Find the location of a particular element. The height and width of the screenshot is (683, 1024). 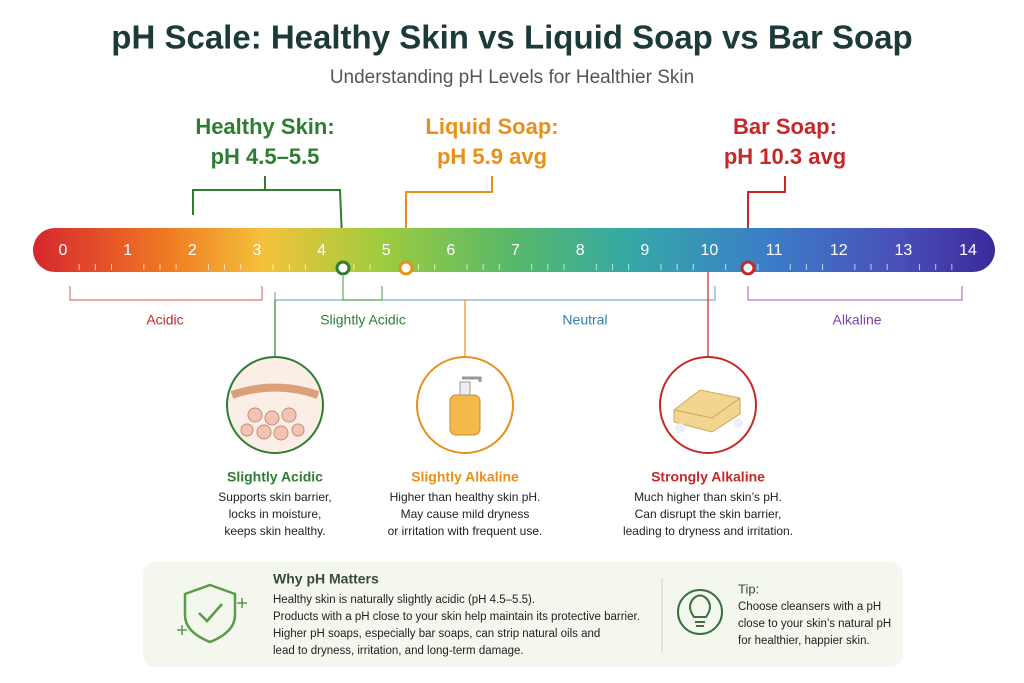

tip-line: Choose cleansers with a pH is located at coordinates (809, 607).